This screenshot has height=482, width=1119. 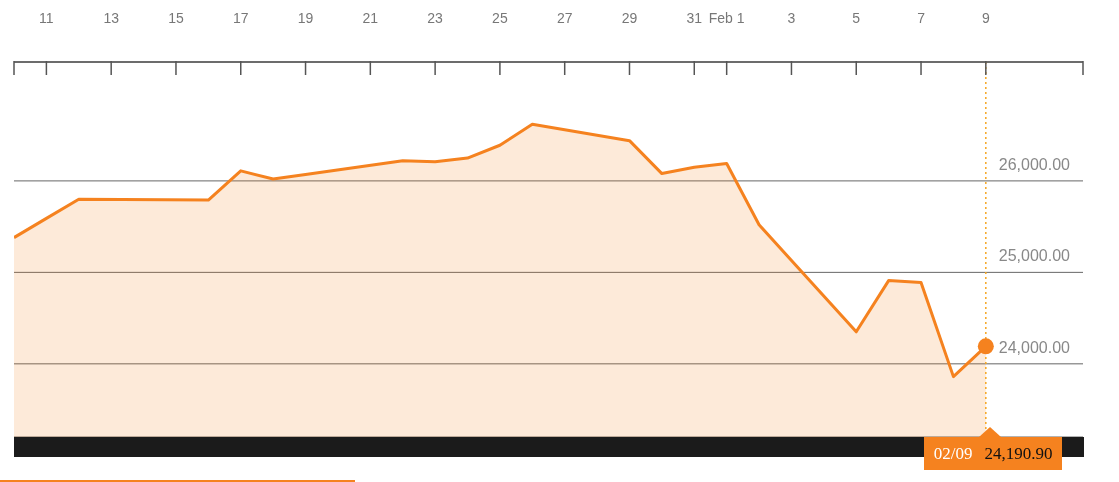 What do you see at coordinates (921, 18) in the screenshot?
I see `x-tick-label: 7` at bounding box center [921, 18].